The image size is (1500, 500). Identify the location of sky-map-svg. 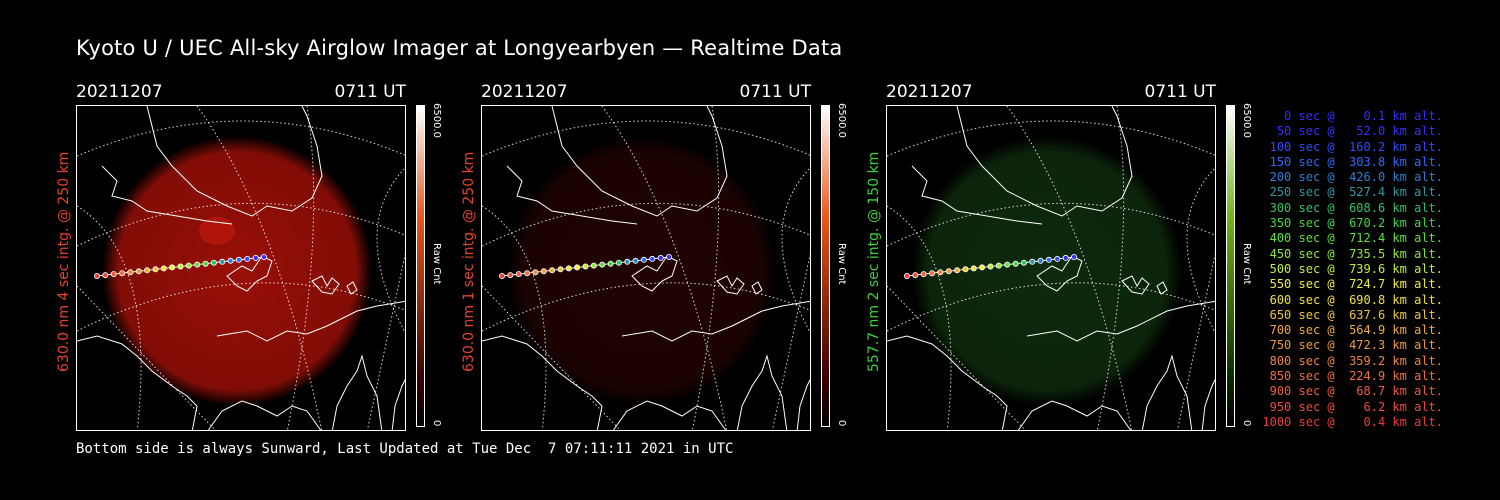
(646, 268).